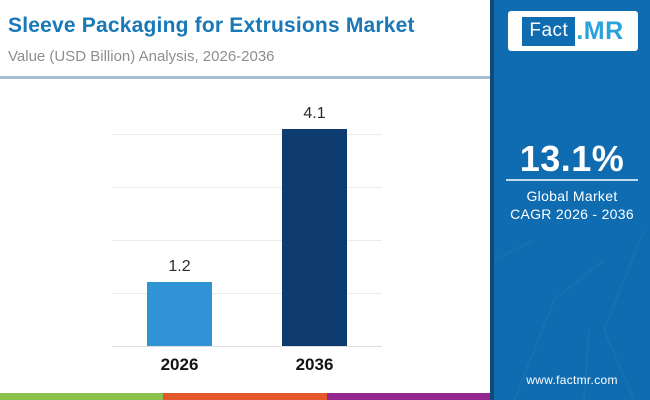 This screenshot has height=400, width=650. I want to click on axis-label-2026: 2026, so click(179, 364).